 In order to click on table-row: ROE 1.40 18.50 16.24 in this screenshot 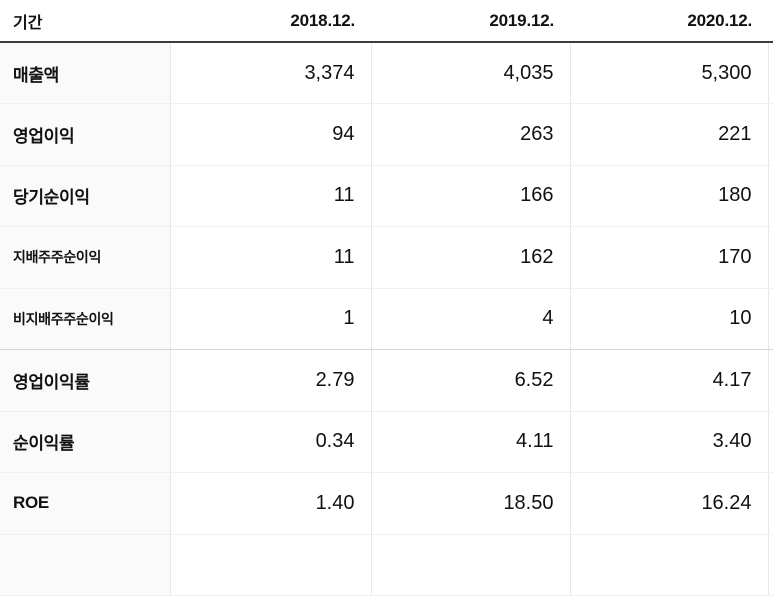, I will do `click(386, 503)`.